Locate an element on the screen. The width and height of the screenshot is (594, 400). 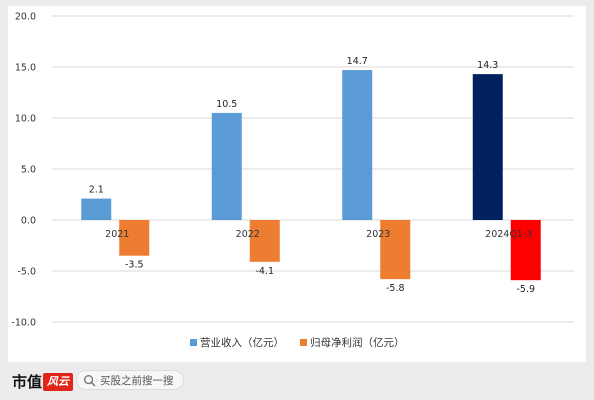
data-label: 10.5 is located at coordinates (226, 104).